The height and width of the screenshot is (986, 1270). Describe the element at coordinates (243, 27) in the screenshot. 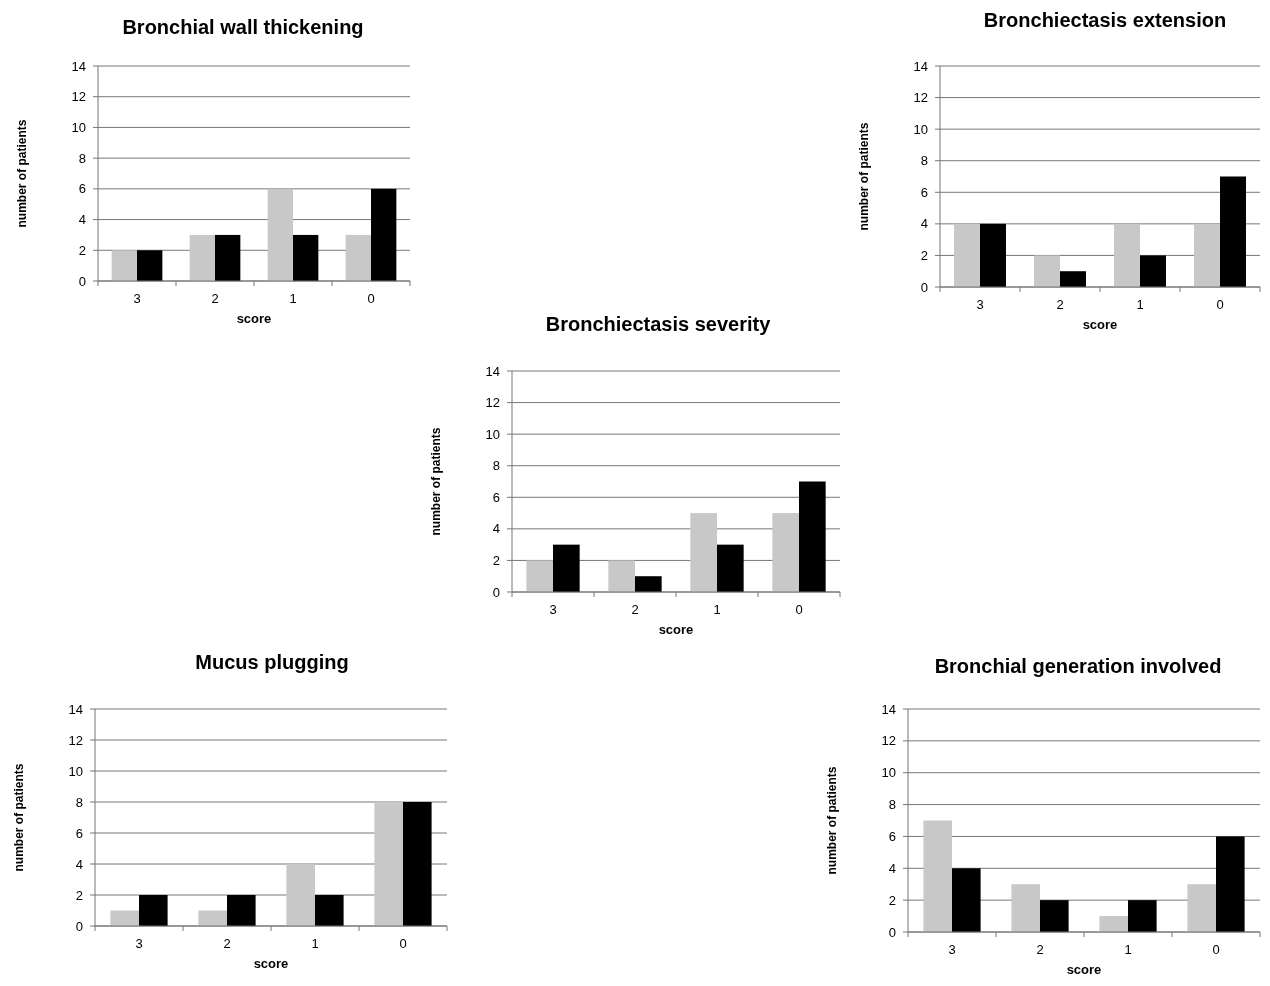

I see `chart-title: Bronchial wall thickening` at that location.